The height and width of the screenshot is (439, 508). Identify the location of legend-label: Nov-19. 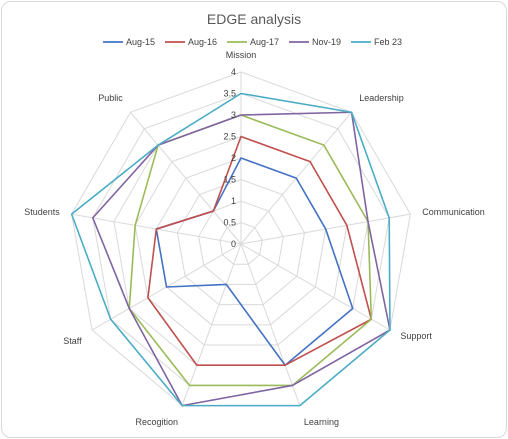
(326, 42).